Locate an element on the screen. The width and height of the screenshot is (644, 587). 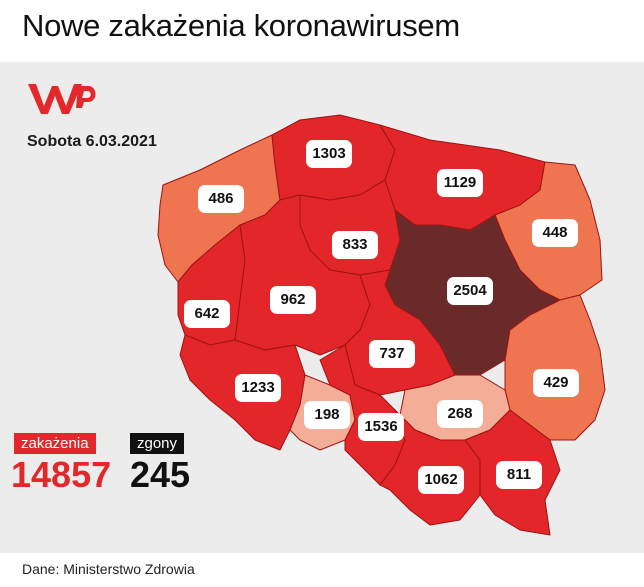
region-value-label: 1129 is located at coordinates (460, 183).